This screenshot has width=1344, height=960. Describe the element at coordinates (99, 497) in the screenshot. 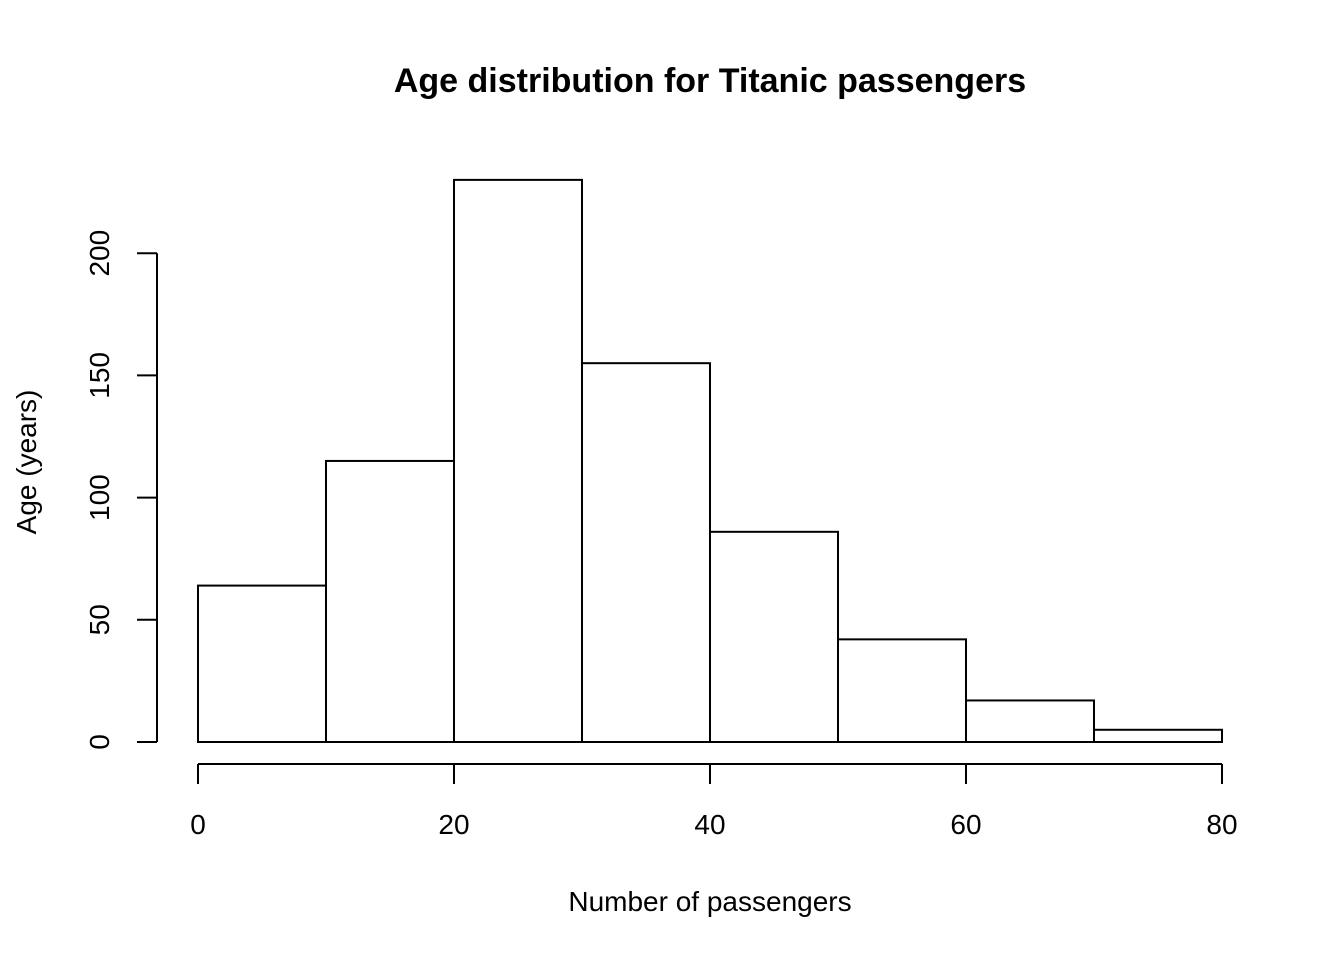

I see `y-tick-label: 100` at that location.